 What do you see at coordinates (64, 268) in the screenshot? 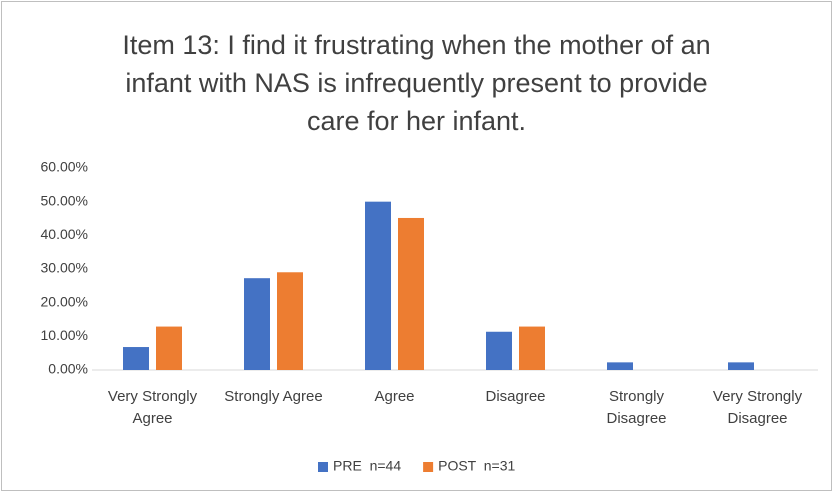
I see `y-tick-label: 30.00%` at bounding box center [64, 268].